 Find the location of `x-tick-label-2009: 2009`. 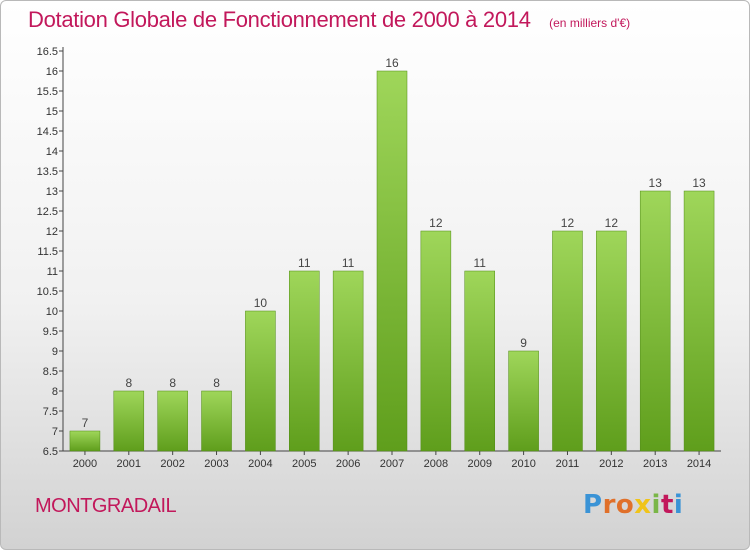

x-tick-label-2009: 2009 is located at coordinates (479, 464).